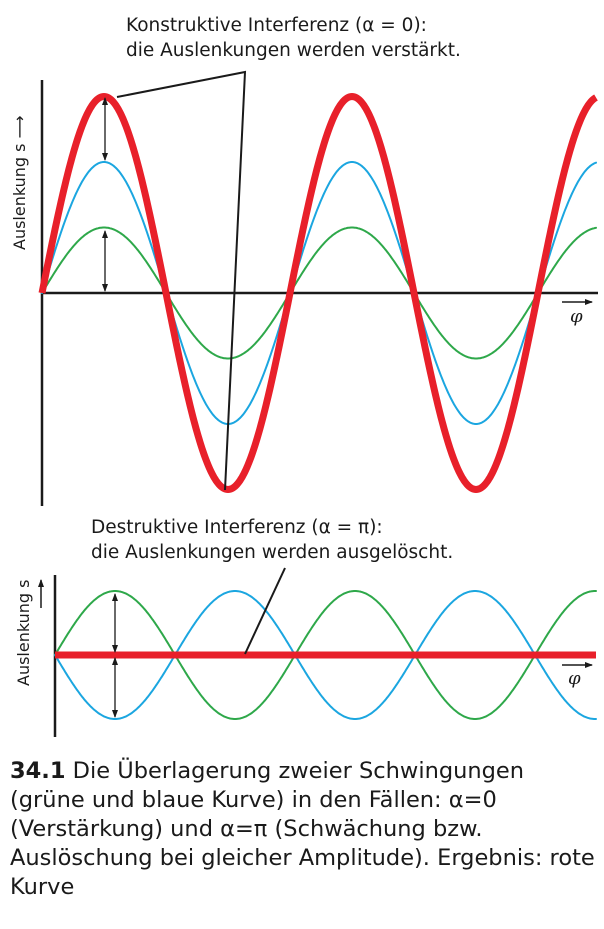 This screenshot has height=929, width=604. Describe the element at coordinates (237, 527) in the screenshot. I see `destructive-annotation-line1: Destruktive Interferenz (α = π):` at that location.